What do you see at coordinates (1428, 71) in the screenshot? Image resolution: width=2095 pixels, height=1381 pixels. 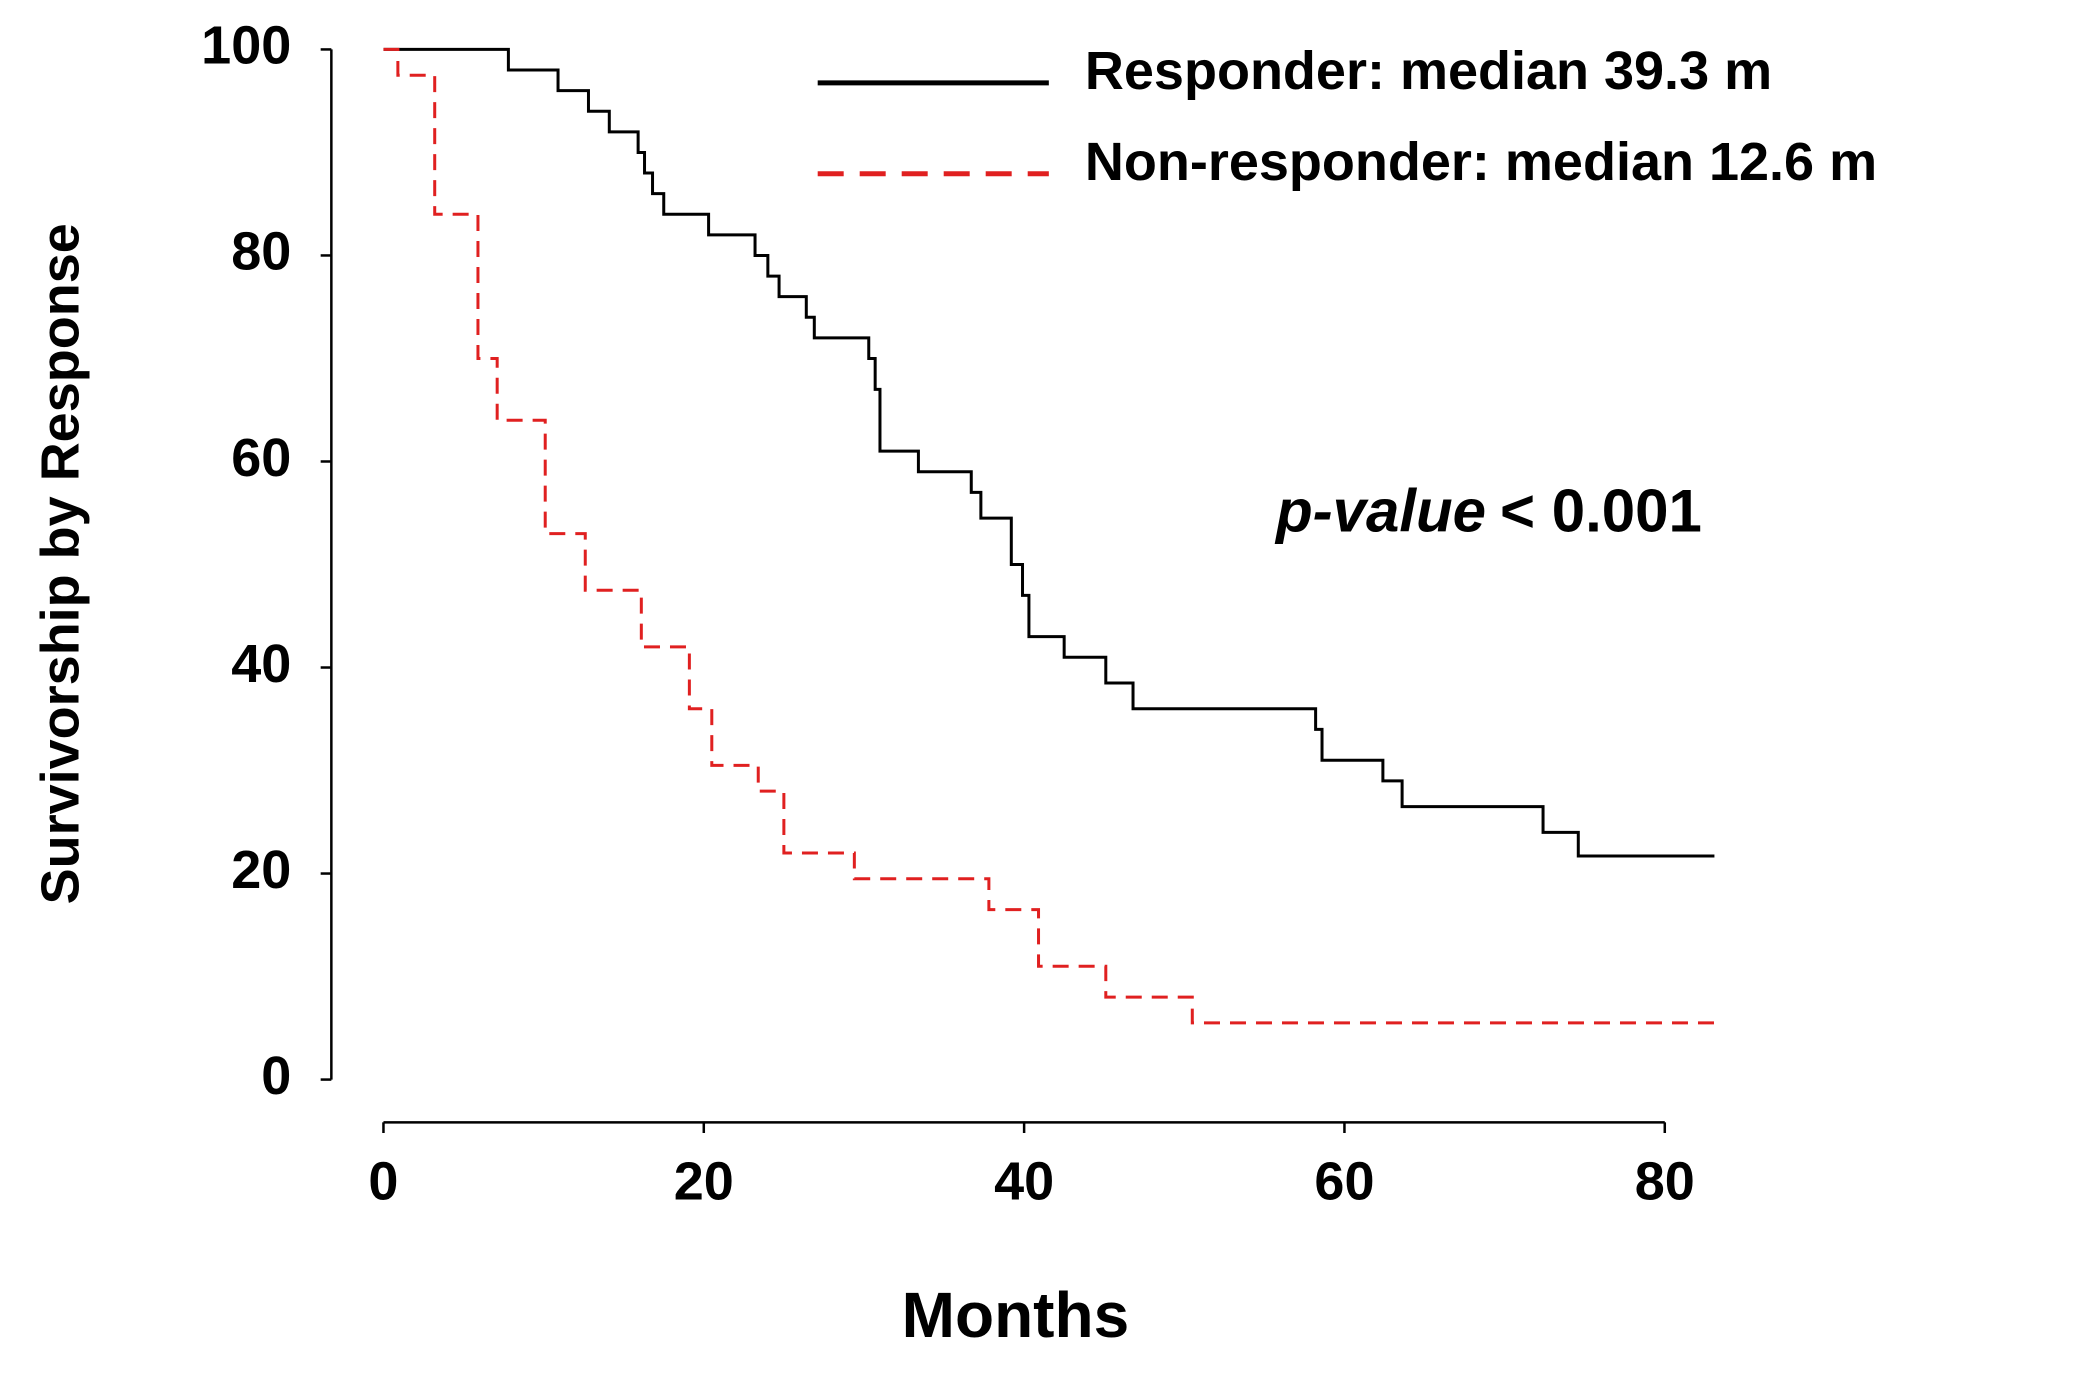 I see `legend-label: Responder: median 39.3 m` at bounding box center [1428, 71].